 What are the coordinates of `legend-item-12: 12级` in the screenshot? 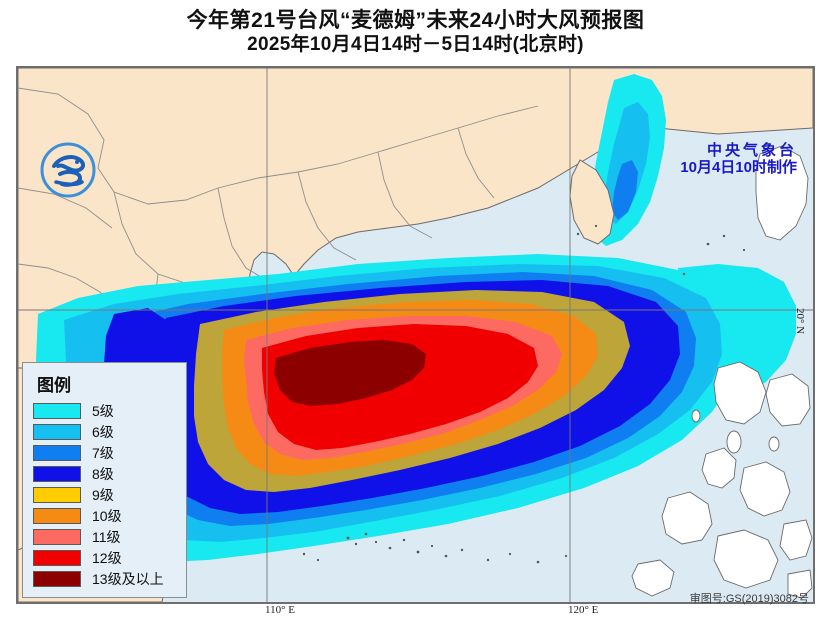 It's located at (106, 557).